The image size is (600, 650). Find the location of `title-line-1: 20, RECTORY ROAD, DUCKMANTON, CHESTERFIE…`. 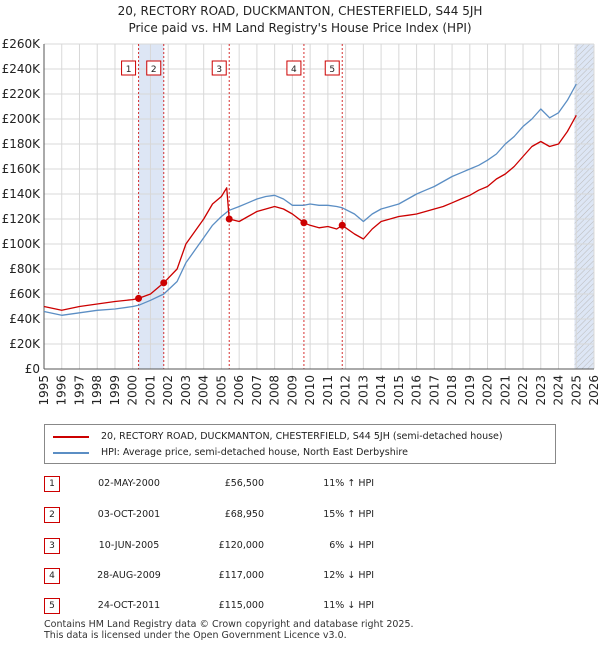

title-line-1: 20, RECTORY ROAD, DUCKMANTON, CHESTERFIE… is located at coordinates (300, 11).